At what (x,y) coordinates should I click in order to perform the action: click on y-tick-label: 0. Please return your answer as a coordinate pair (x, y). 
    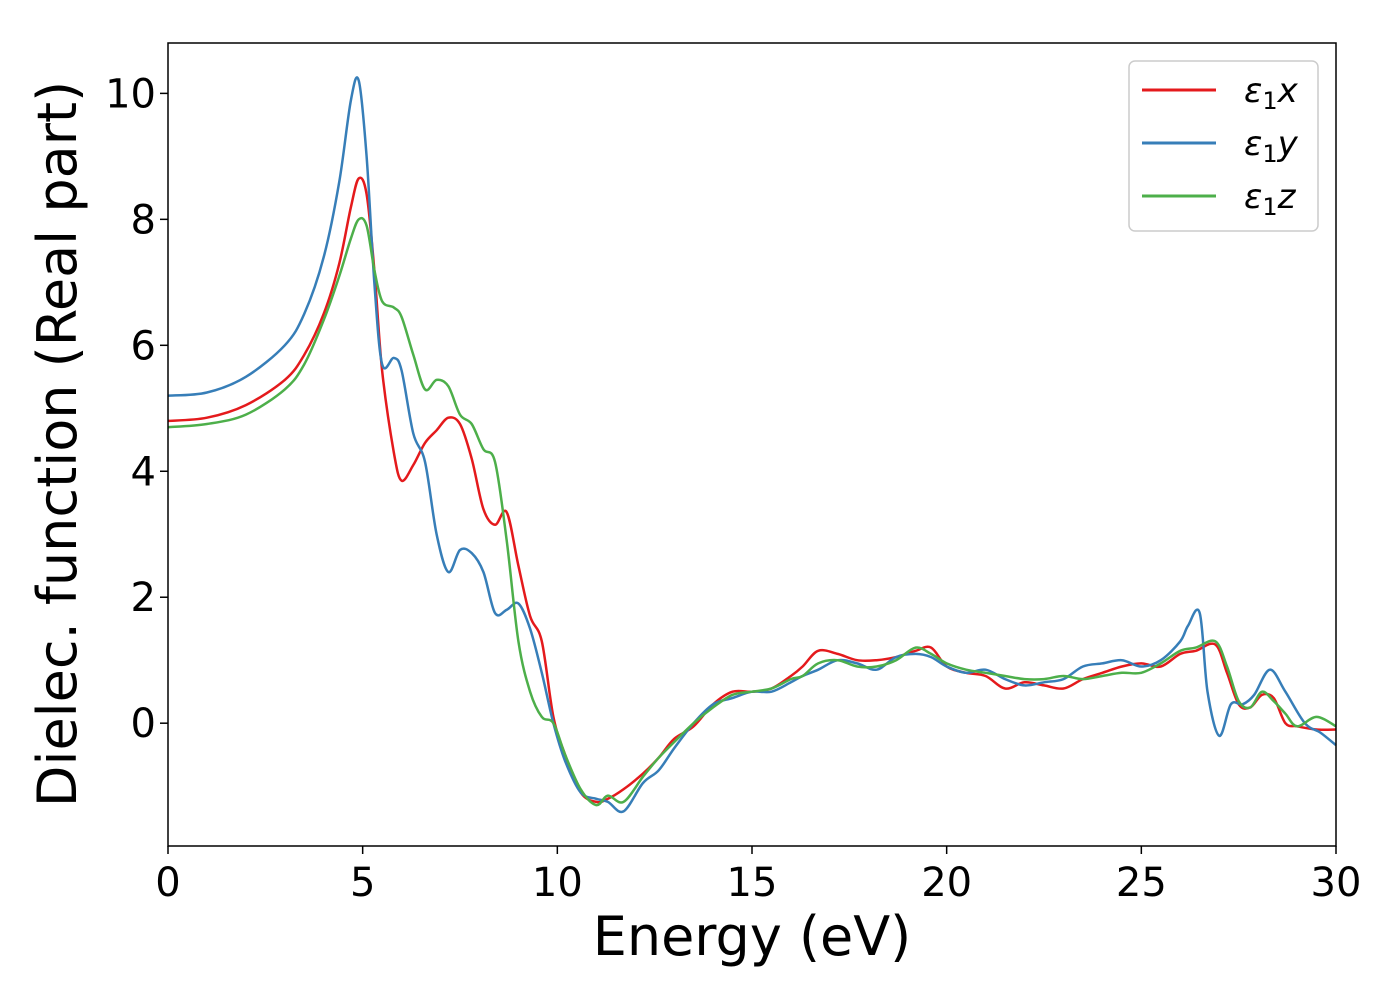
    Looking at the image, I should click on (143, 724).